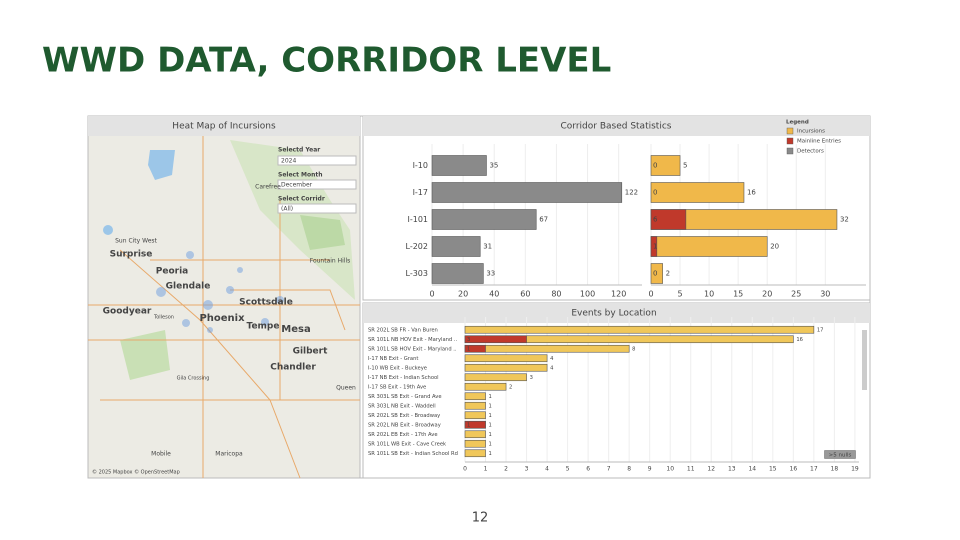 This screenshot has width=960, height=540. What do you see at coordinates (820, 330) in the screenshot?
I see `value-label: 17` at bounding box center [820, 330].